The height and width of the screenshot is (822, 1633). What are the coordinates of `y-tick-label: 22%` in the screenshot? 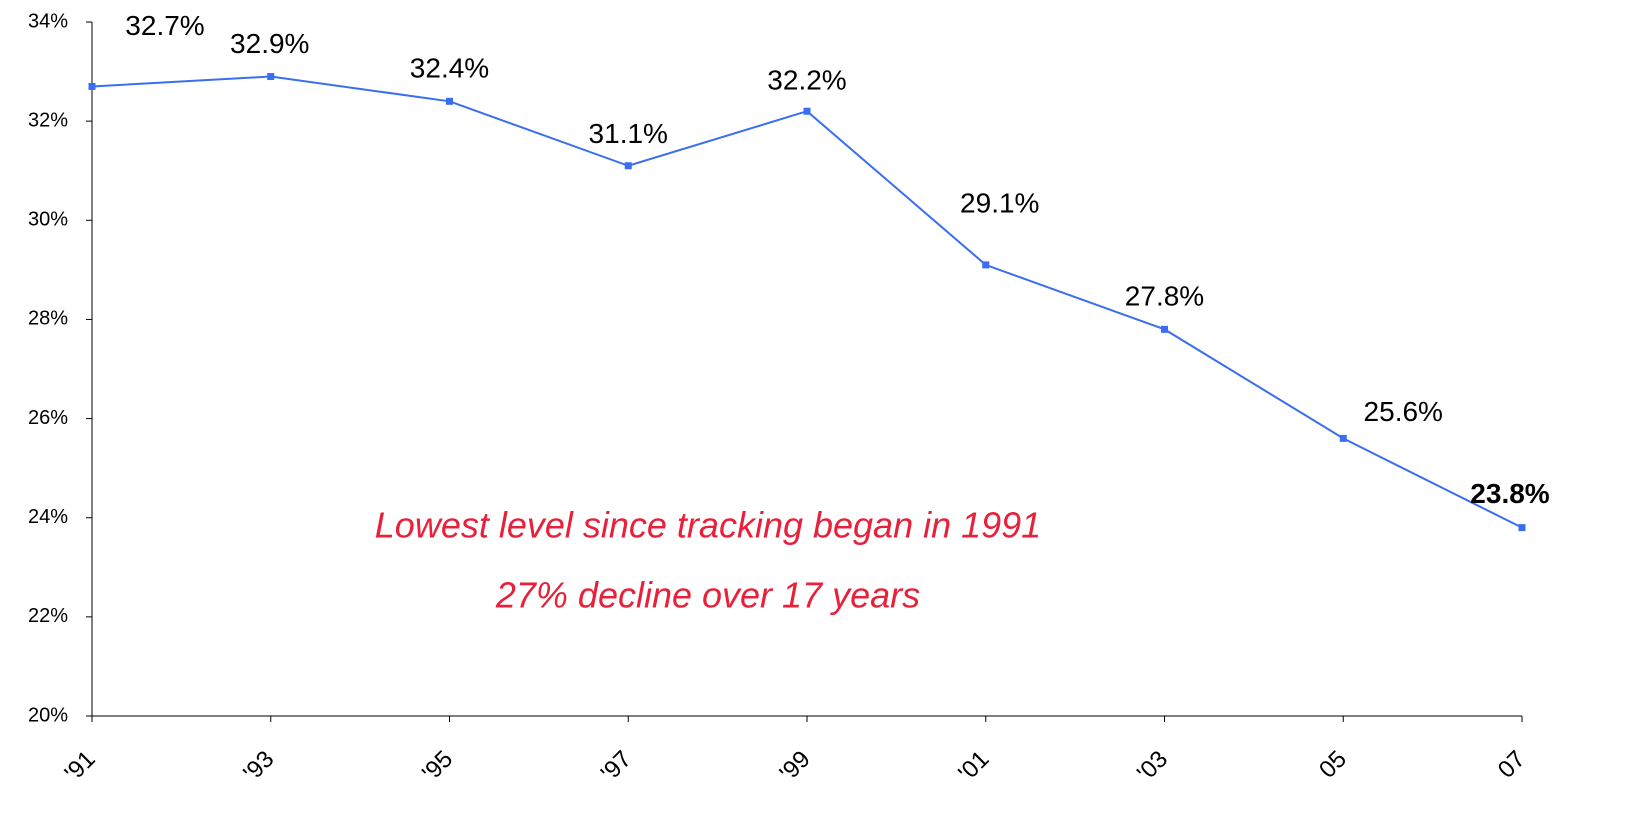 It's located at (48, 616).